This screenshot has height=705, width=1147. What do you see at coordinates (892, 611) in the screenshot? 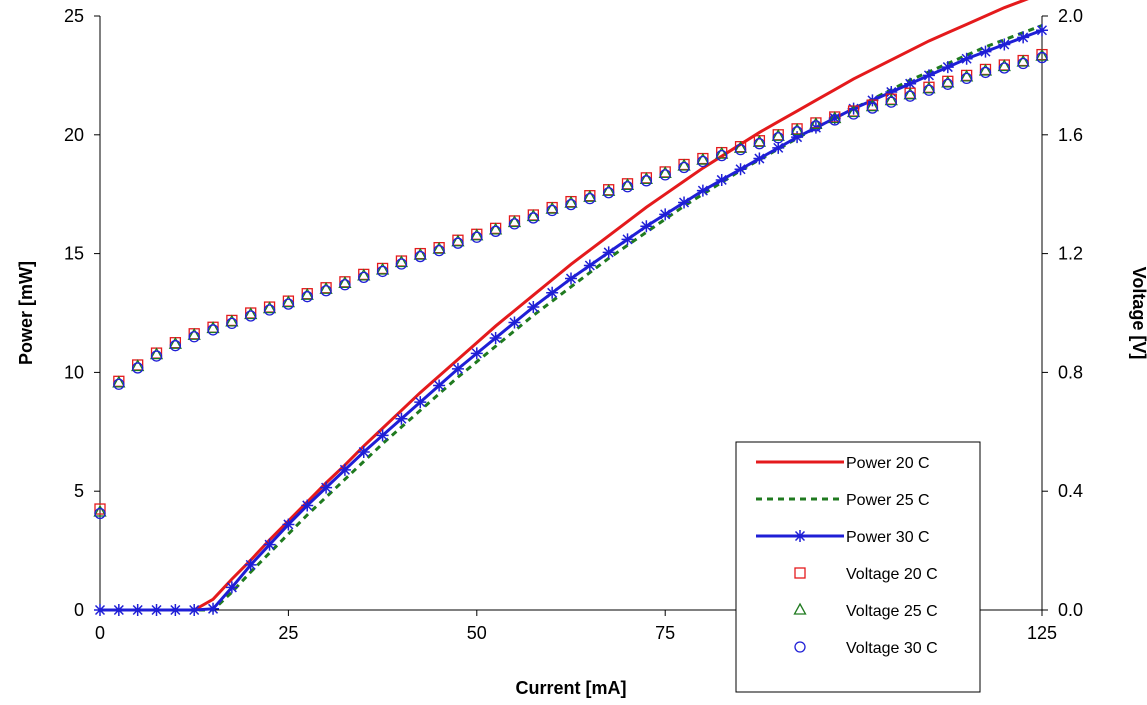
I see `legend-label-voltage-25-c: Voltage 25 C` at bounding box center [892, 611].